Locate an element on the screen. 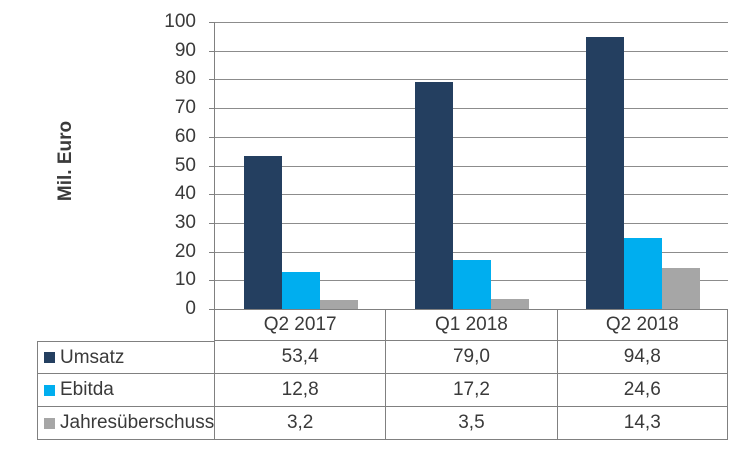  table-value-jahresueberschuss-q2-2018: 14,3 is located at coordinates (642, 423).